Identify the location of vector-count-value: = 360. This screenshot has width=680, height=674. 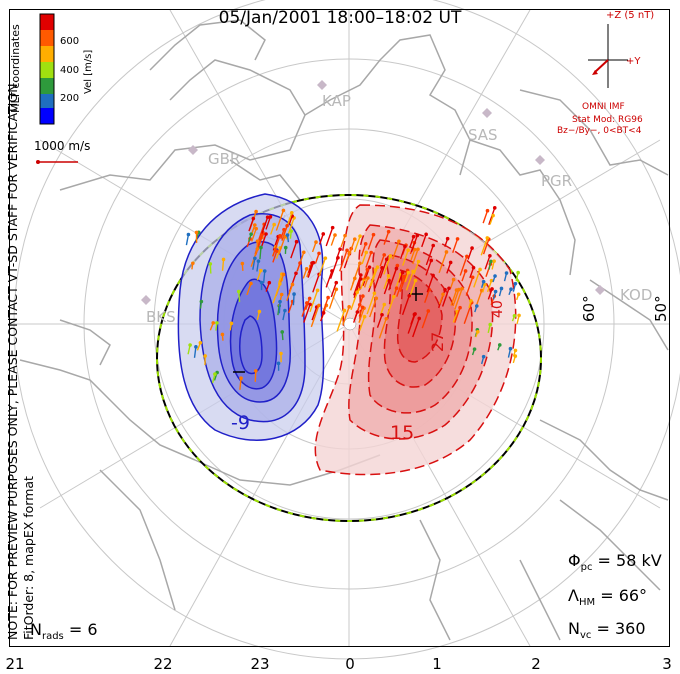
(621, 628).